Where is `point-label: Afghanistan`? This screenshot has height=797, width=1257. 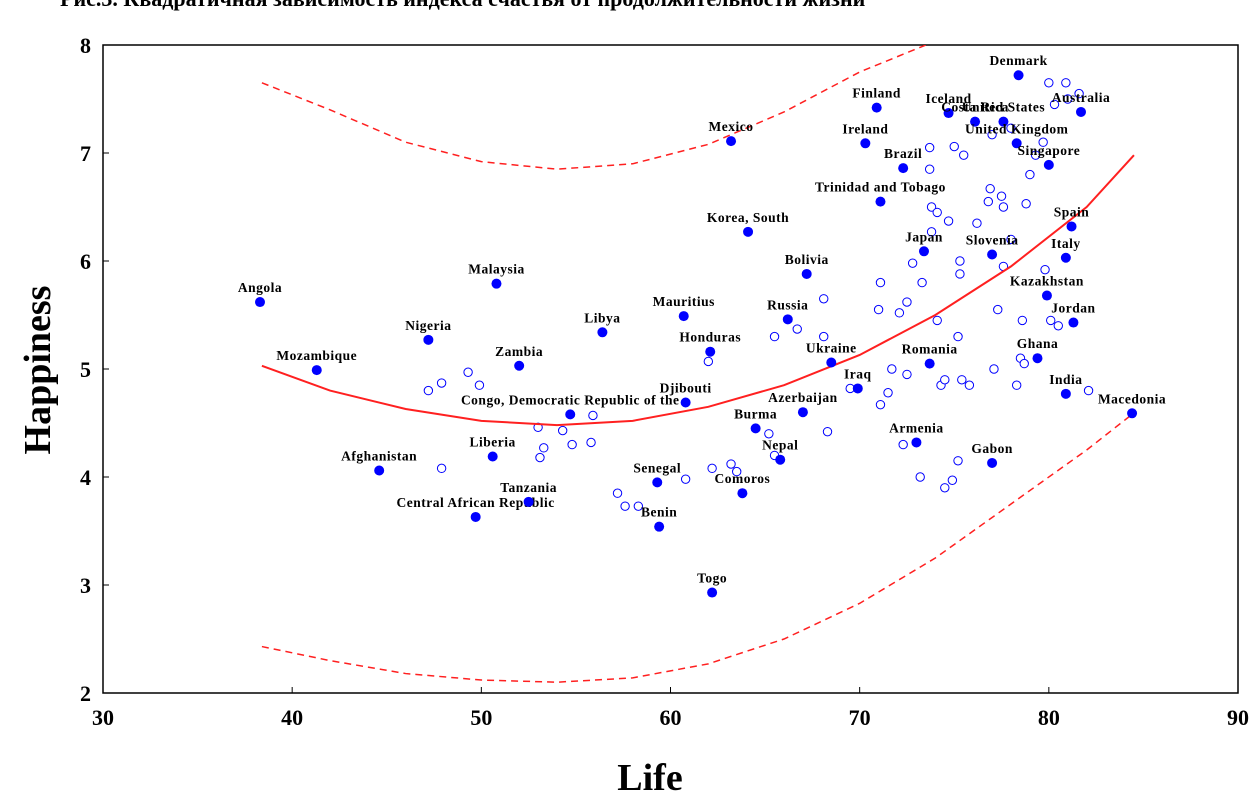
point-label: Afghanistan is located at coordinates (379, 456).